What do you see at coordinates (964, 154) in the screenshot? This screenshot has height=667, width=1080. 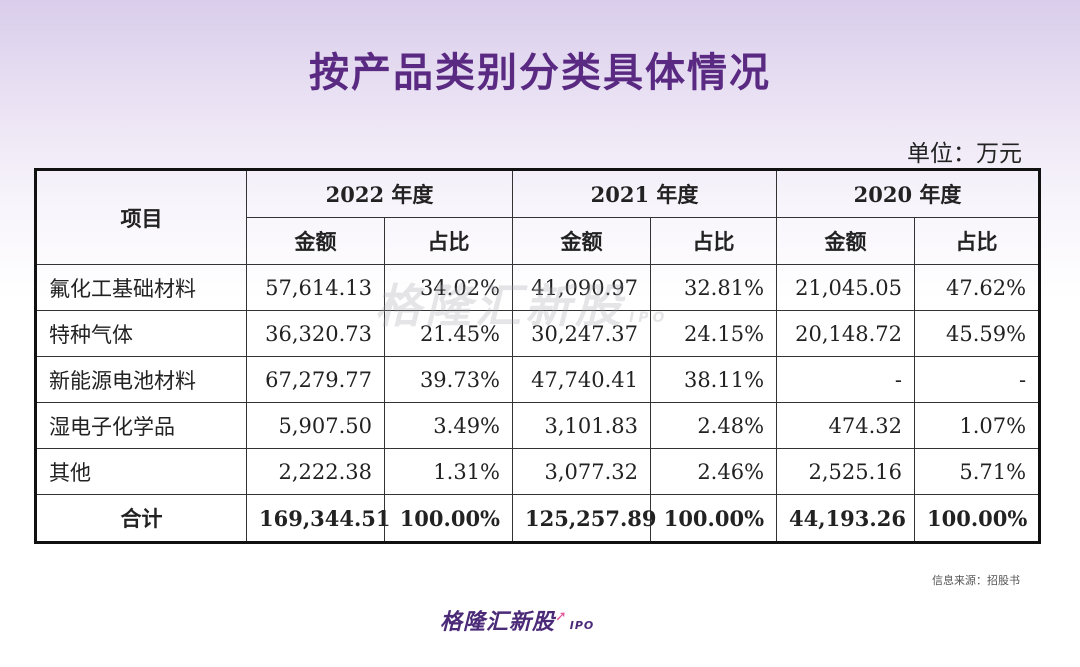 I see `unit-label: 单位：万元` at bounding box center [964, 154].